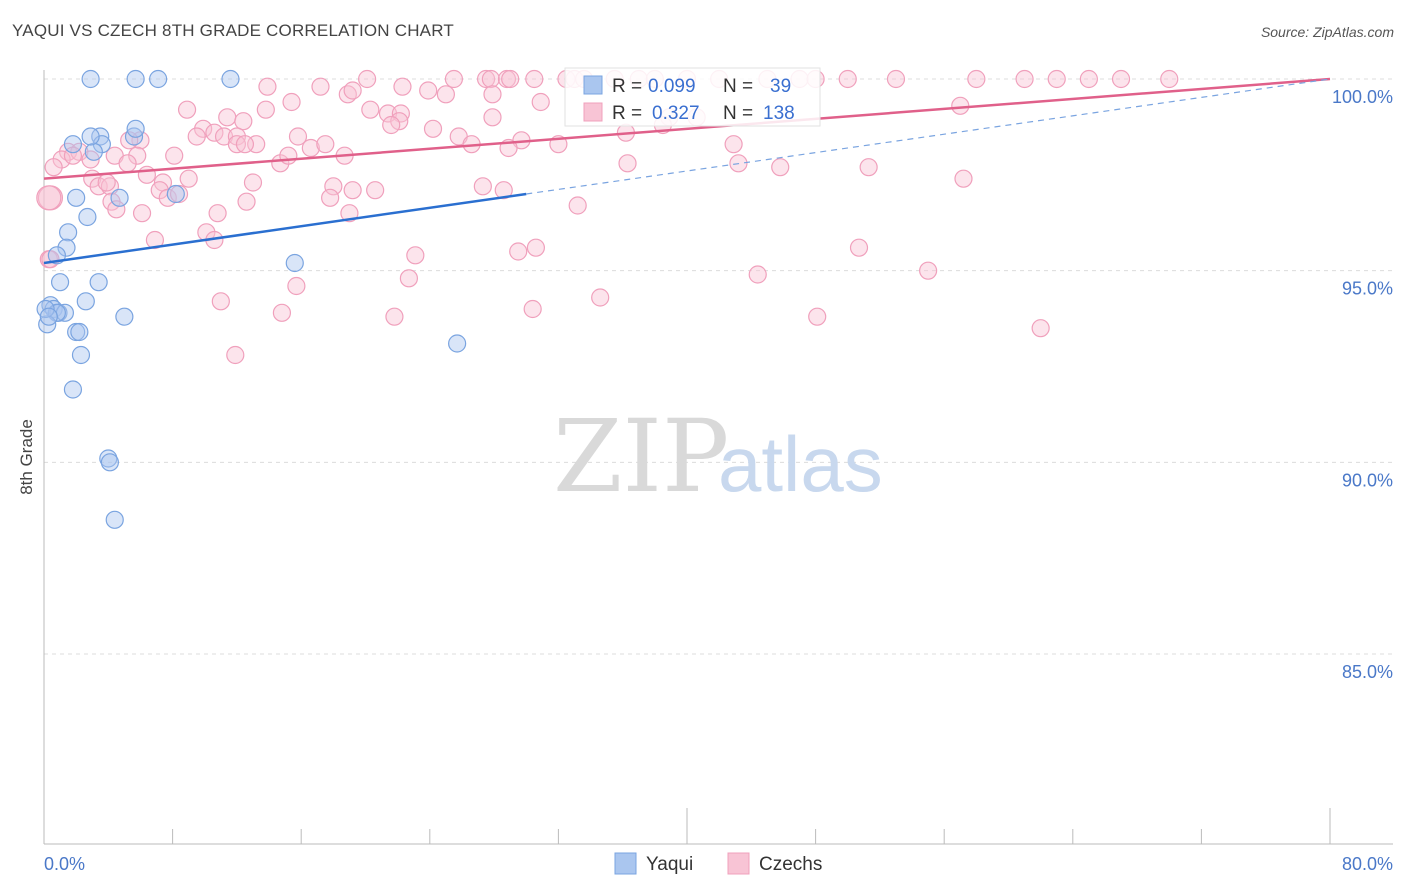 The image size is (1406, 892). Describe the element at coordinates (672, 86) in the screenshot. I see `legend-yaqui-r-value: 0.099` at that location.